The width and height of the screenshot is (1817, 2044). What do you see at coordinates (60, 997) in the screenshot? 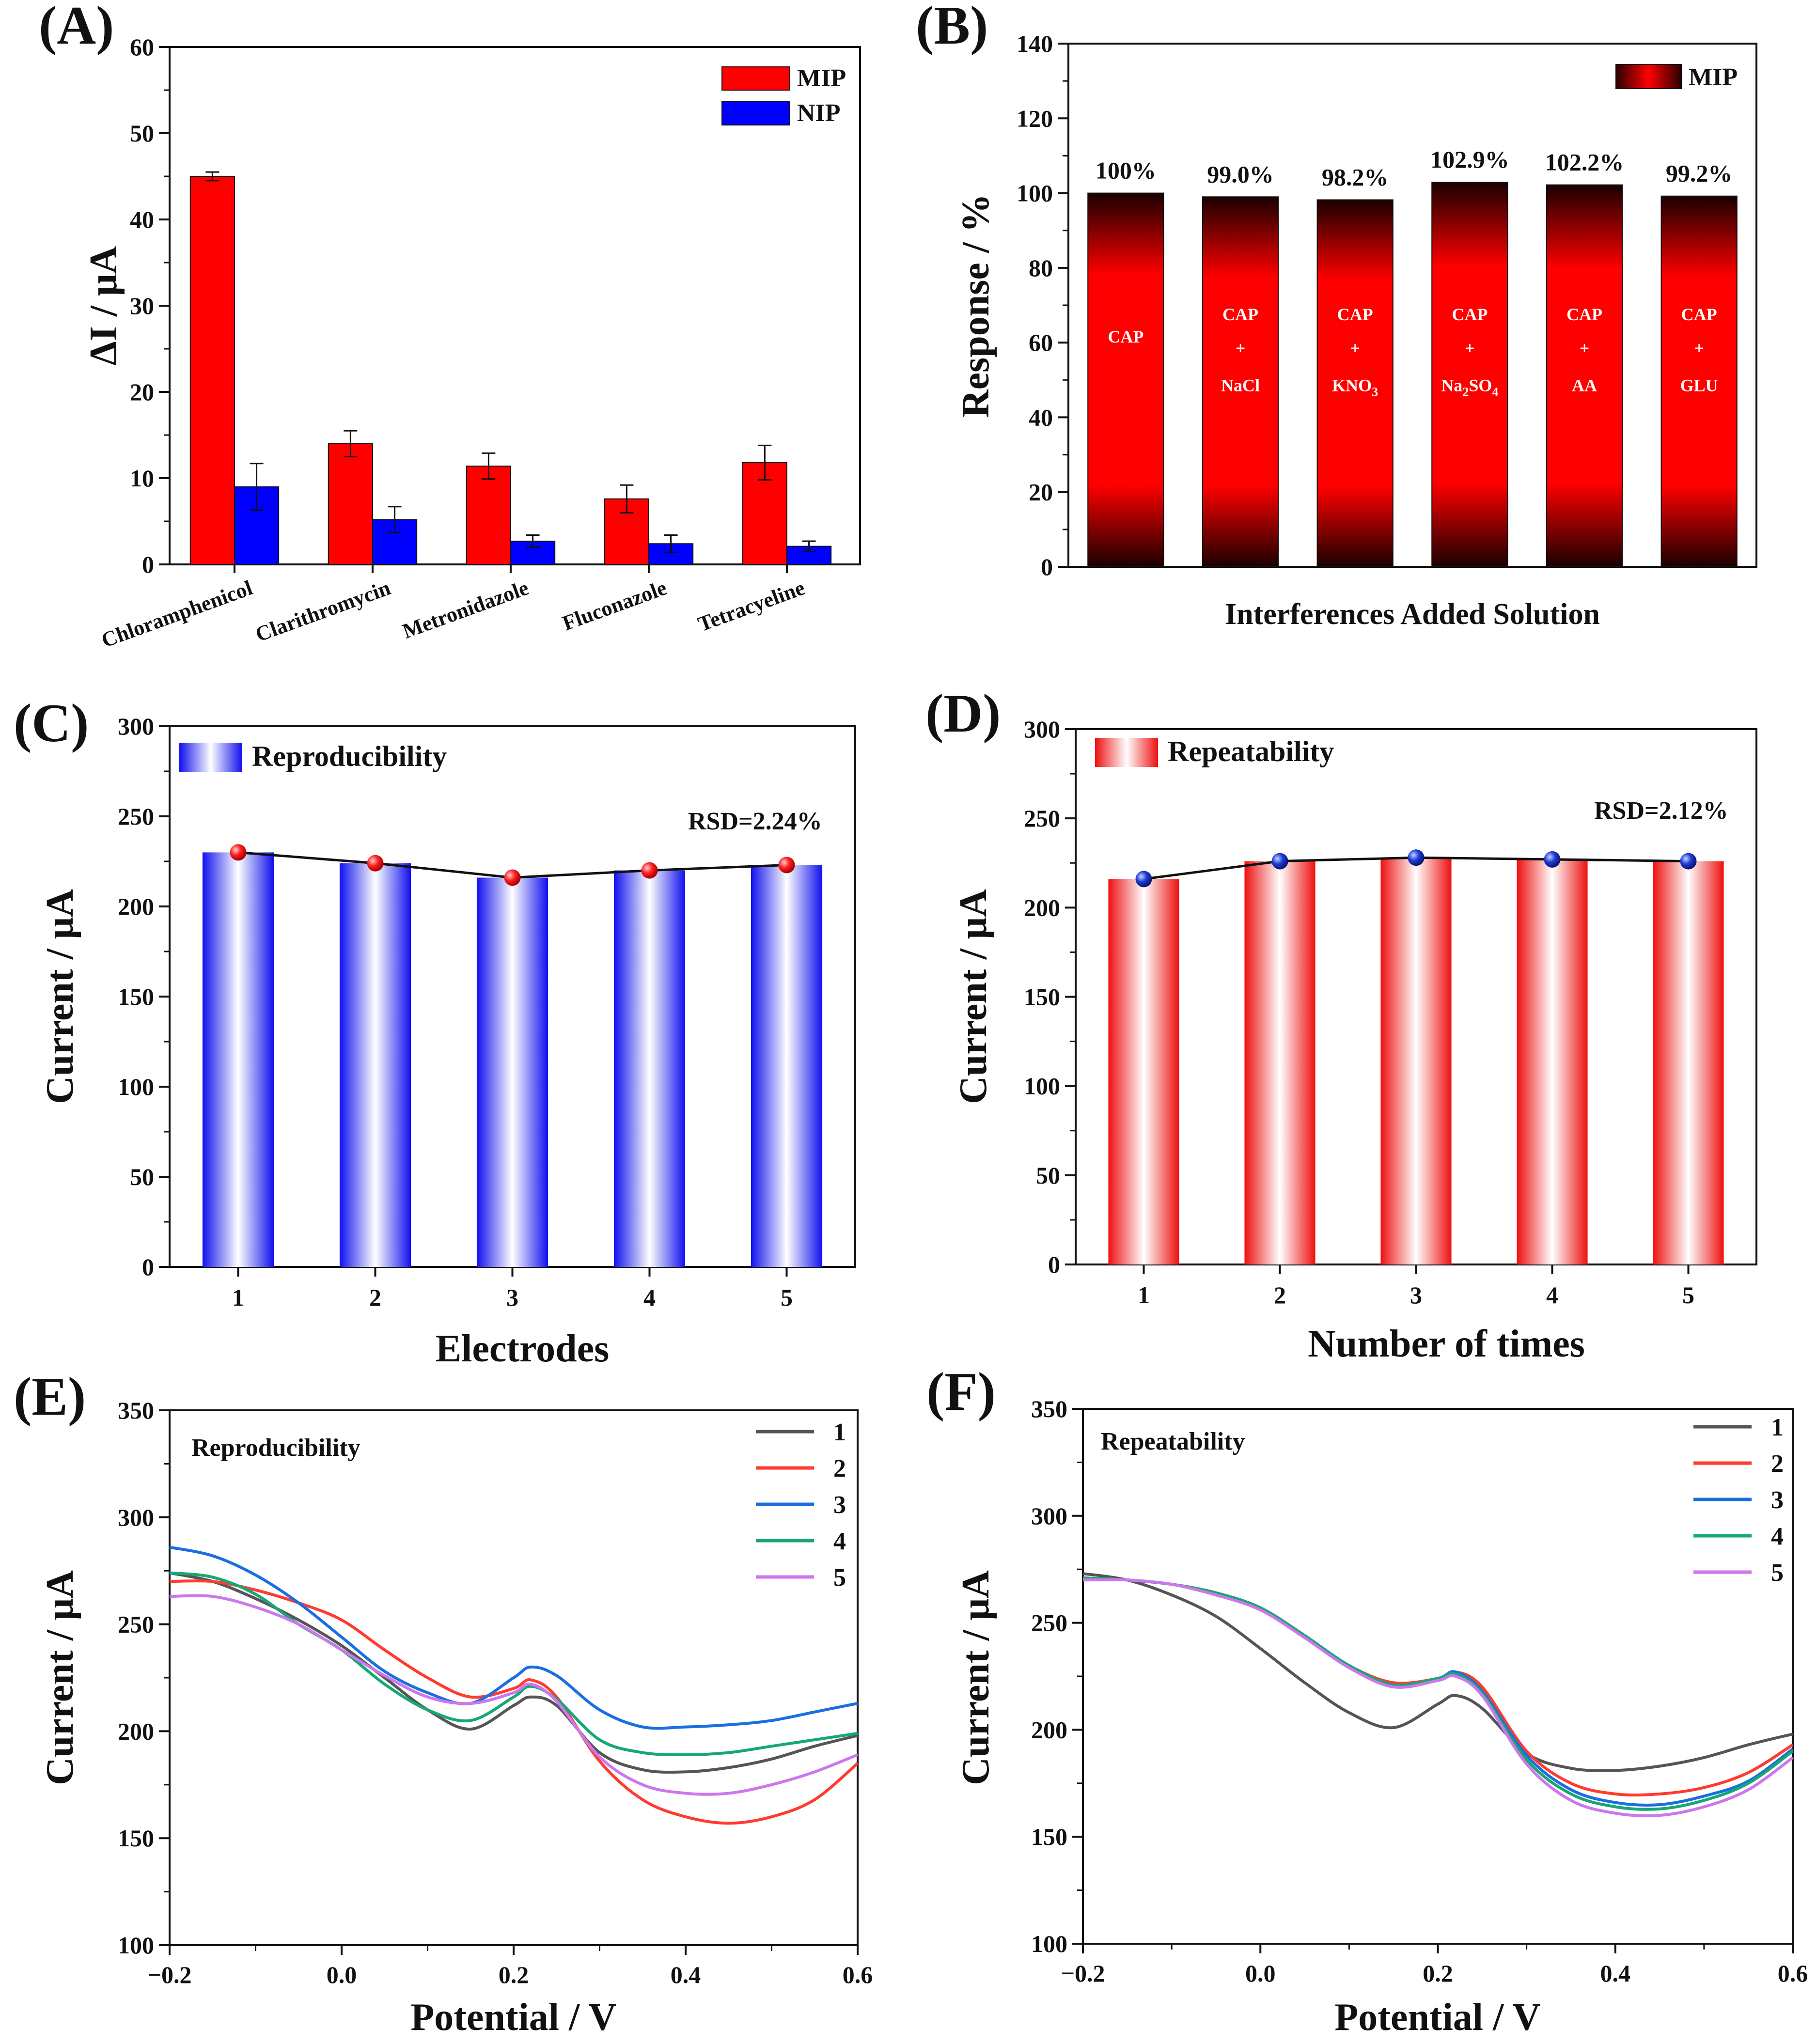
I see `panel-c-y-axis-title: Current / μA` at bounding box center [60, 997].